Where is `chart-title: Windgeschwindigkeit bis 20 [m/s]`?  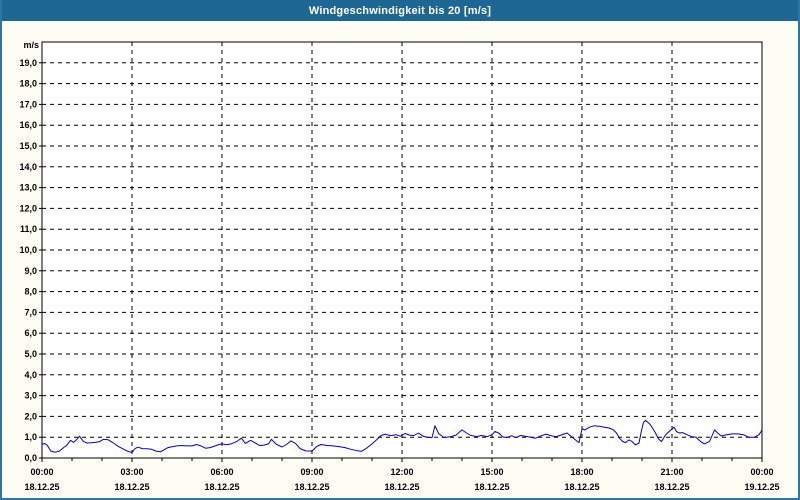 chart-title: Windgeschwindigkeit bis 20 [m/s] is located at coordinates (400, 10).